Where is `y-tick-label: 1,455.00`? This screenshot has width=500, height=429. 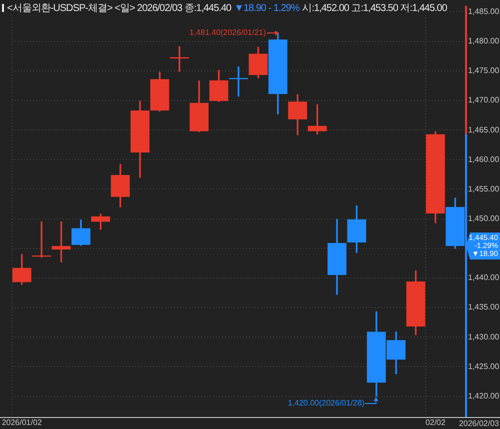
y-tick-label: 1,455.00 is located at coordinates (484, 189).